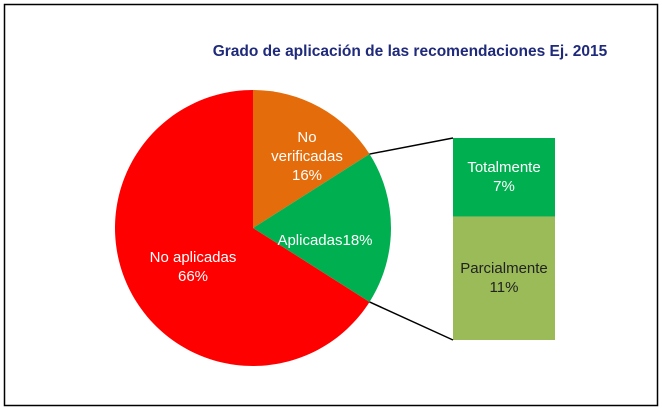 The width and height of the screenshot is (662, 410). I want to click on slice-value-label: 66%, so click(193, 276).